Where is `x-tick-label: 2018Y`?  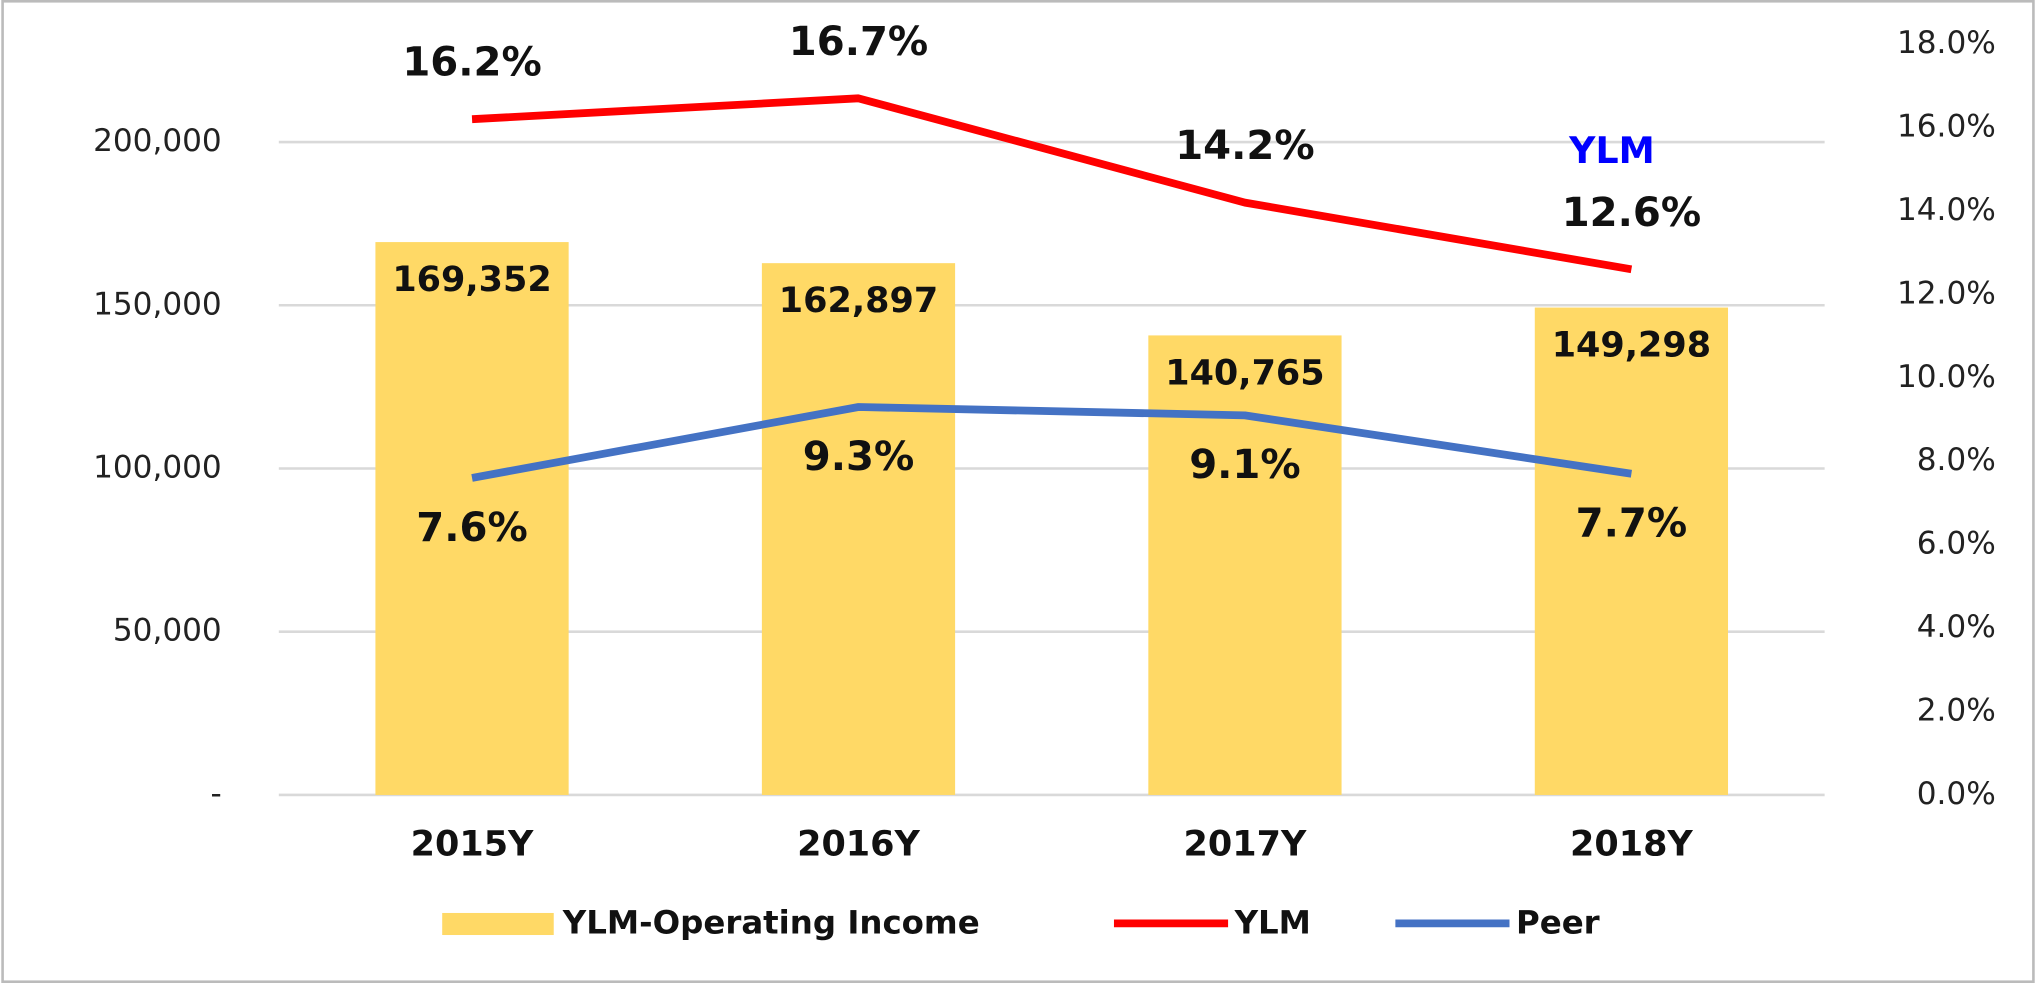 x-tick-label: 2018Y is located at coordinates (1631, 845).